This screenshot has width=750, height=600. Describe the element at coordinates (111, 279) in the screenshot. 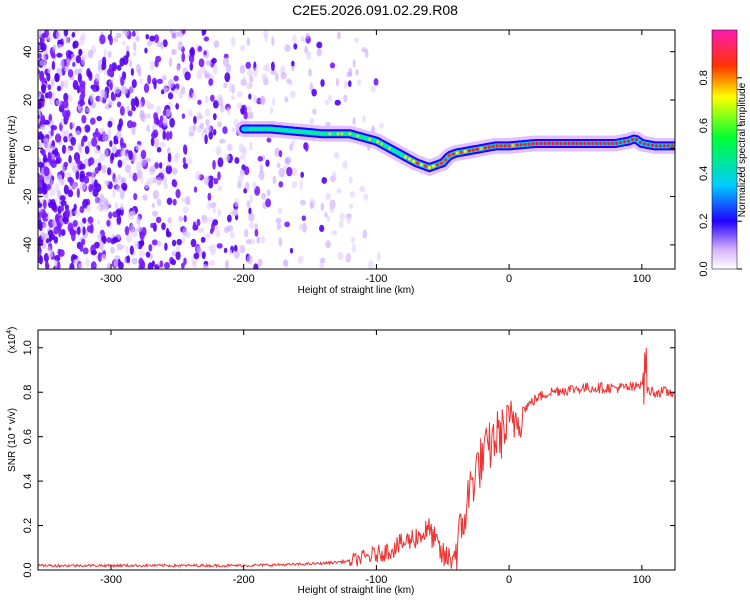

I see `x-tick-label: -300` at that location.